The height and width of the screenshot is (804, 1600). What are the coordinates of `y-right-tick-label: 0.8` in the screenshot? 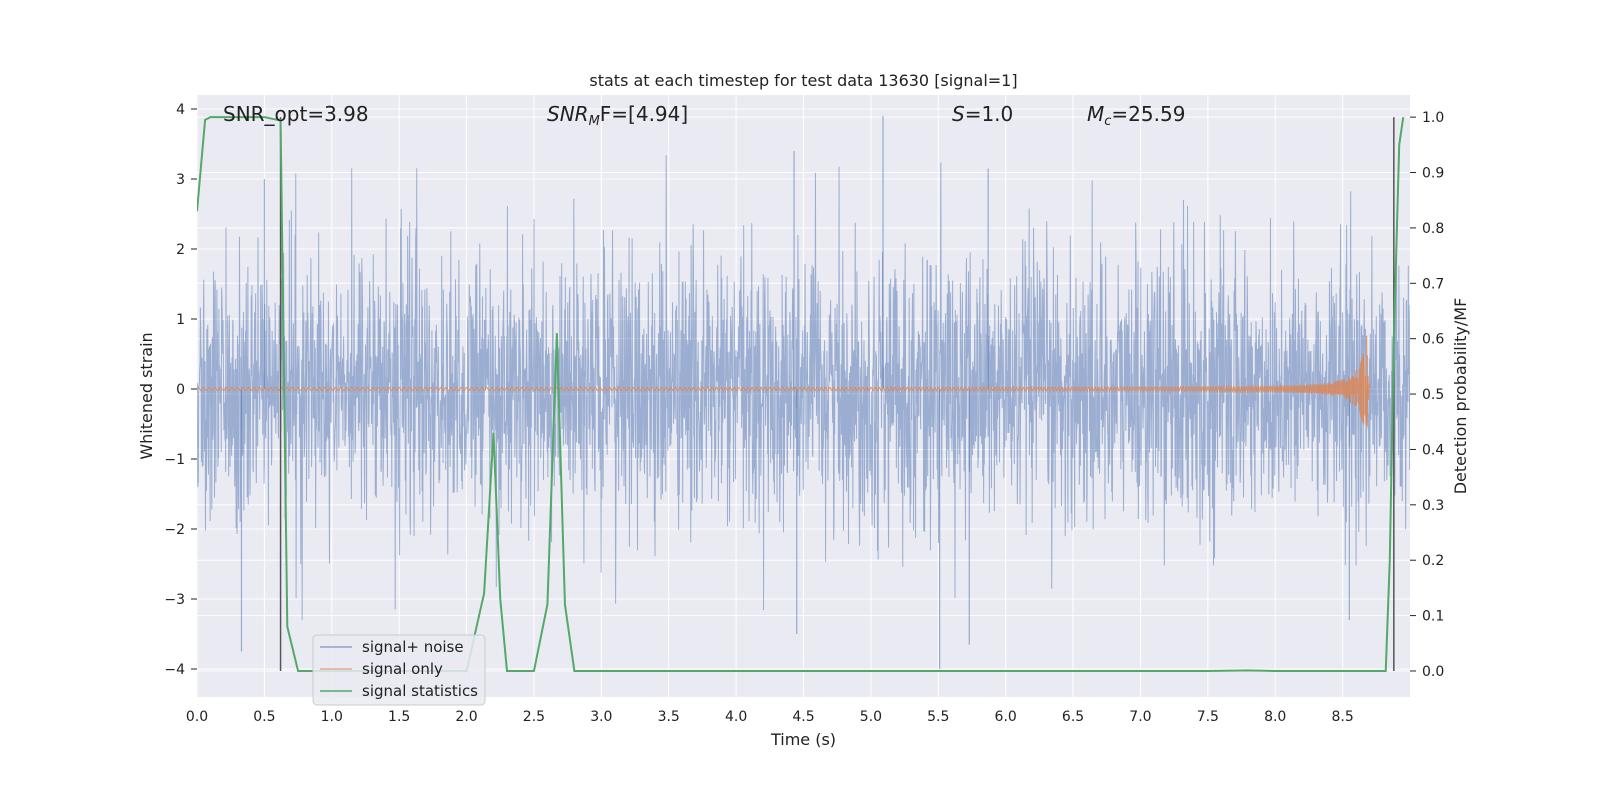 It's located at (1433, 229).